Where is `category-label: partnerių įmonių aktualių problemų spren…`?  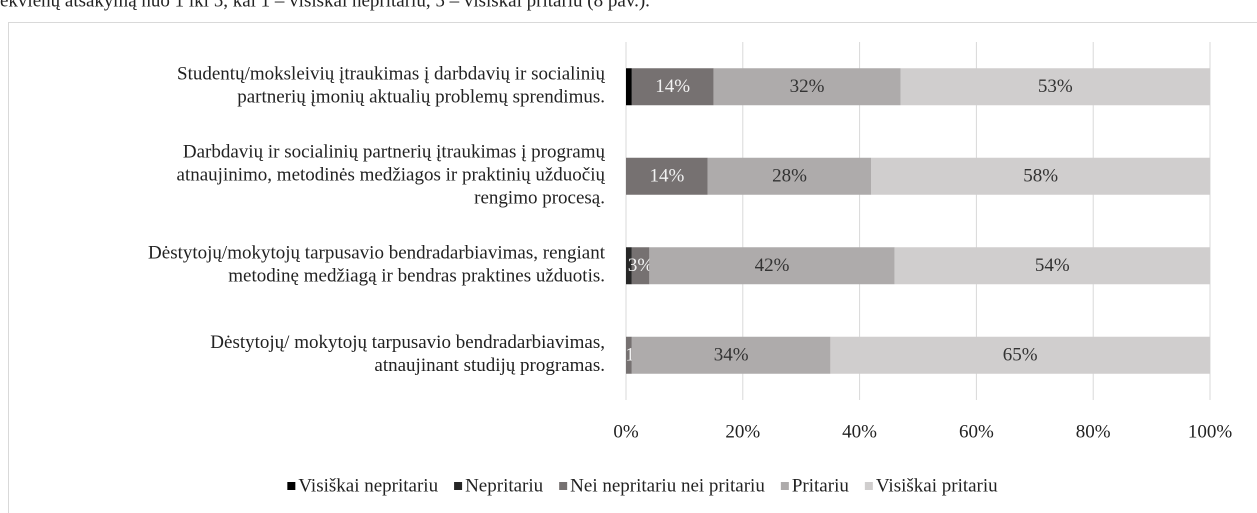 category-label: partnerių įmonių aktualių problemų spren… is located at coordinates (421, 97).